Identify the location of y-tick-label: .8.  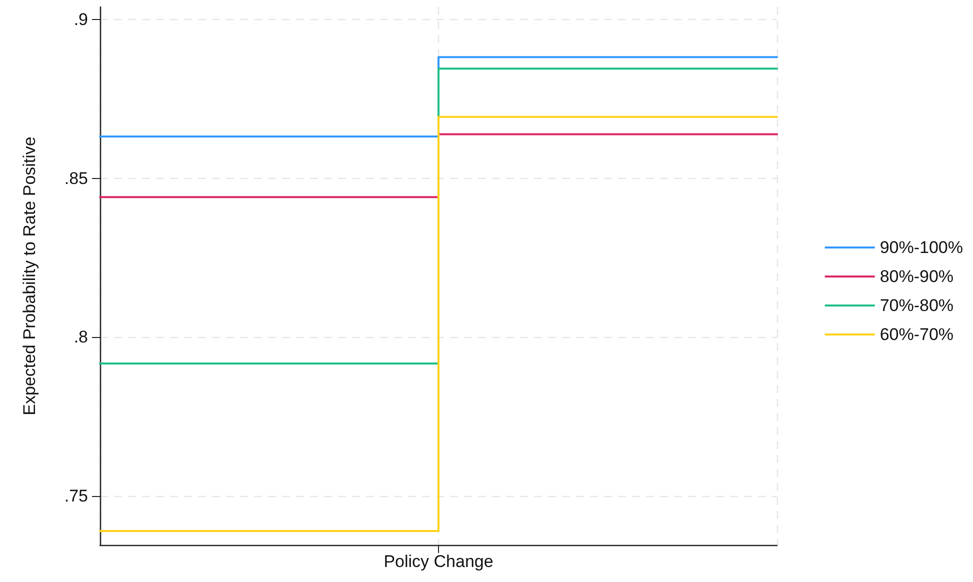
(81, 337).